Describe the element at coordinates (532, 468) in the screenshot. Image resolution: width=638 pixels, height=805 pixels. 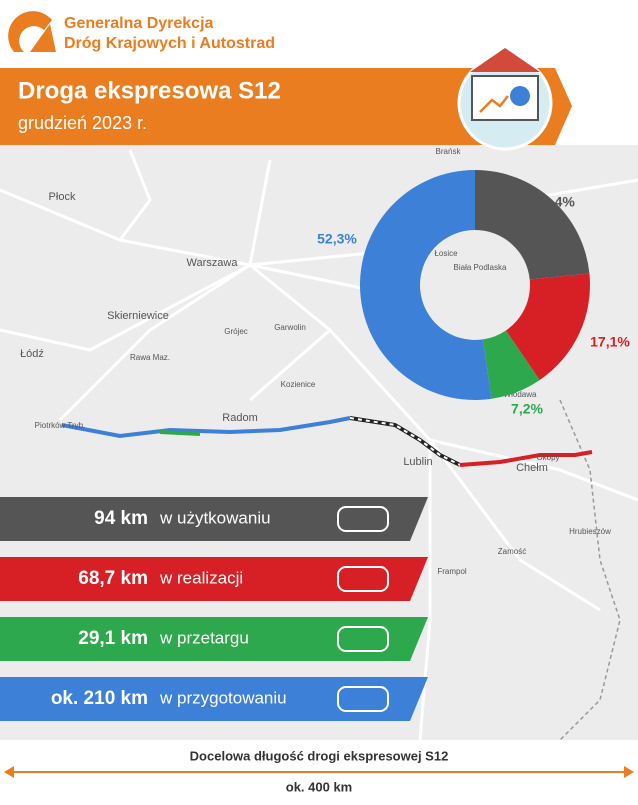
I see `map-label: Chełm` at that location.